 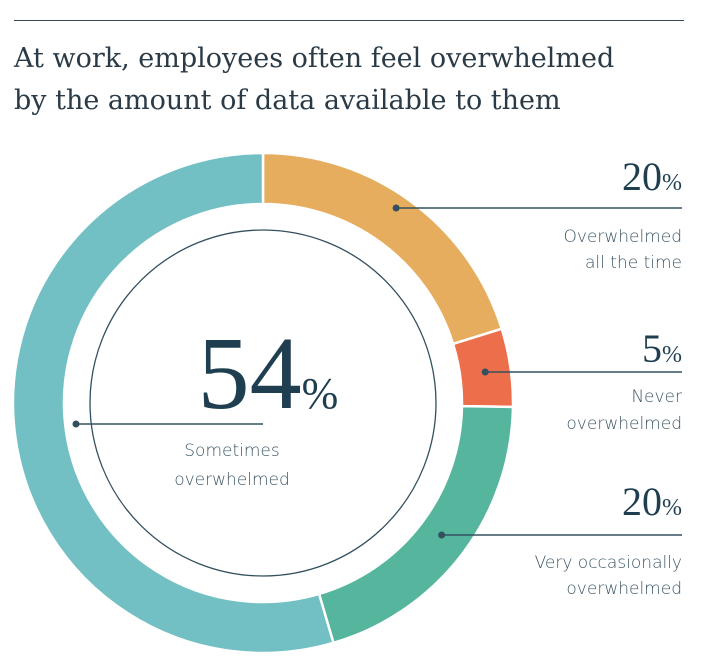 What do you see at coordinates (624, 424) in the screenshot?
I see `category-label-never-overwhelmed-line-2: overwhelmed` at bounding box center [624, 424].